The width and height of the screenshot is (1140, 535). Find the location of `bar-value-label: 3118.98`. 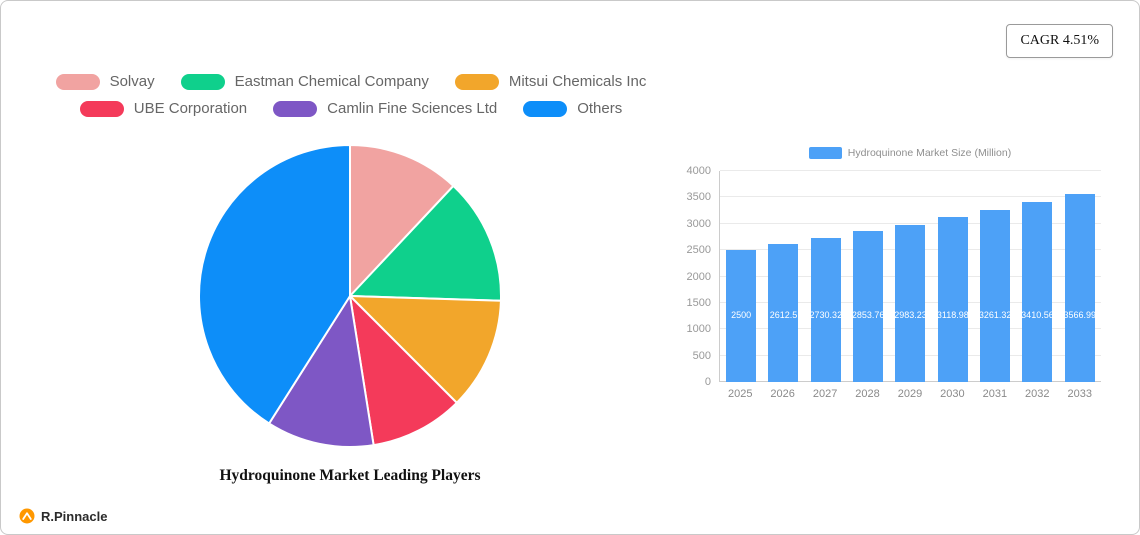

bar-value-label: 3118.98 is located at coordinates (952, 315).